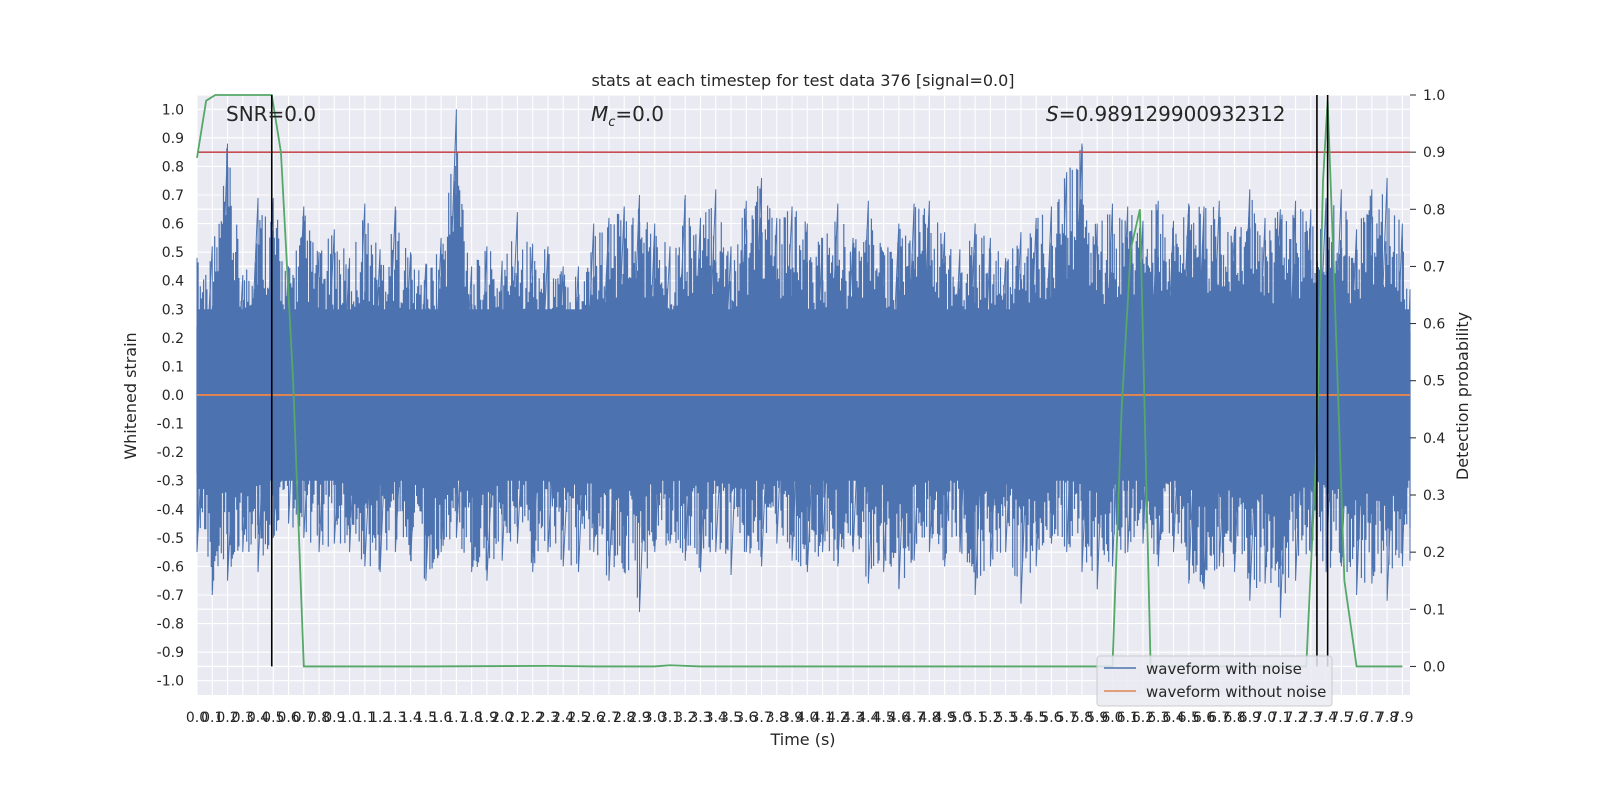 This screenshot has height=800, width=1600. What do you see at coordinates (1402, 718) in the screenshot?
I see `x-tick-label: 7.9` at bounding box center [1402, 718].